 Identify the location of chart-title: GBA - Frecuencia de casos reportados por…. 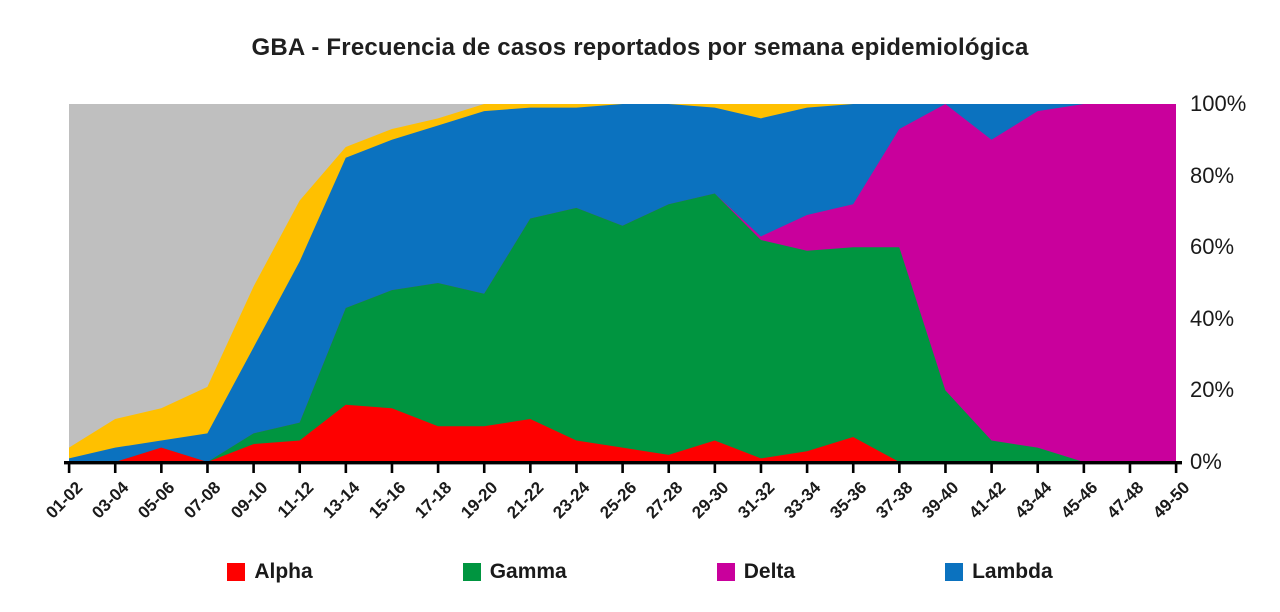
(640, 47).